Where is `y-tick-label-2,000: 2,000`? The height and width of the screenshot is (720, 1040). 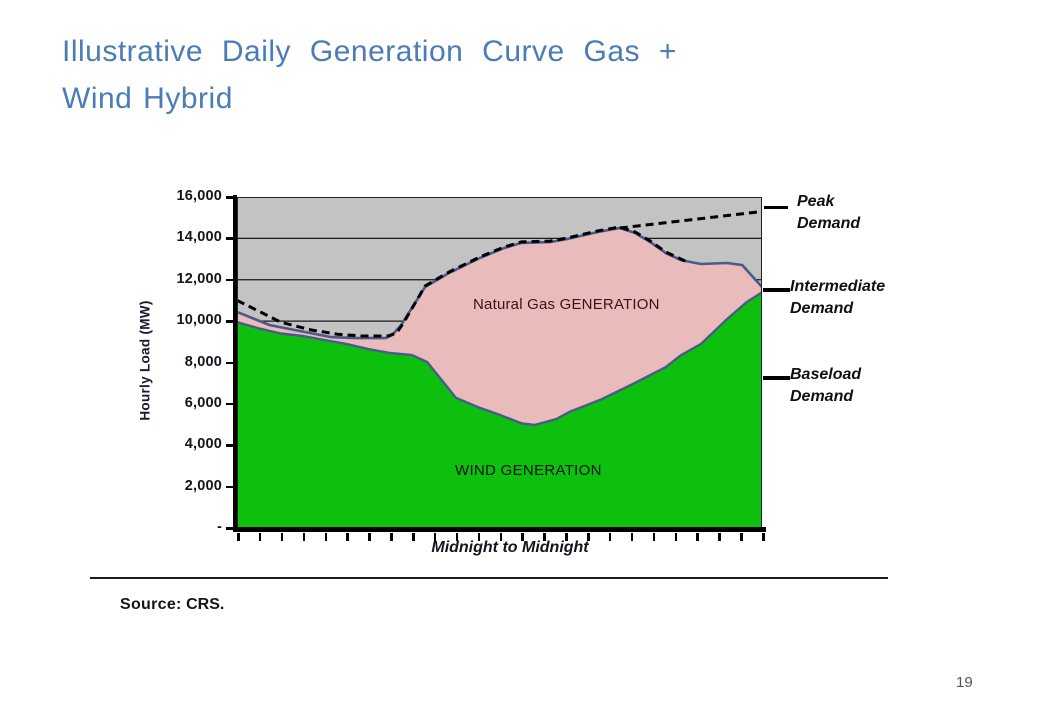
y-tick-label-2,000: 2,000 is located at coordinates (203, 485).